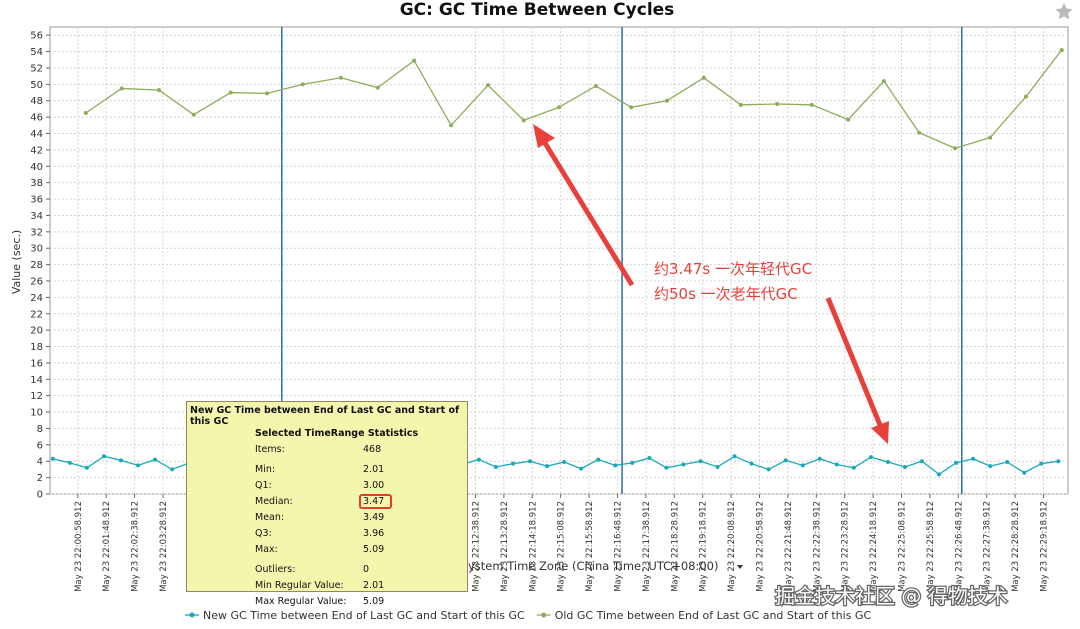  Describe the element at coordinates (704, 546) in the screenshot. I see `x-tick-label: May 23 22:19:18.912` at that location.